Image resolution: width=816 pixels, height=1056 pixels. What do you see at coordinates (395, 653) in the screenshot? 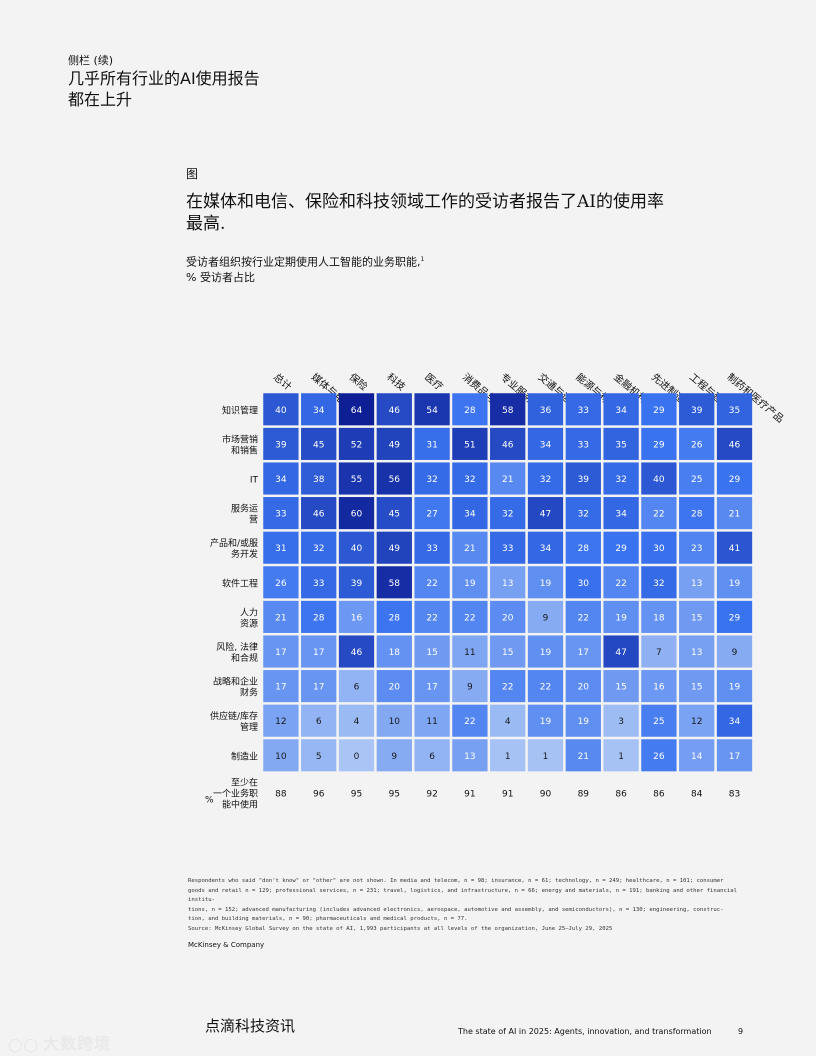
I see `cell-value: 18` at bounding box center [395, 653].